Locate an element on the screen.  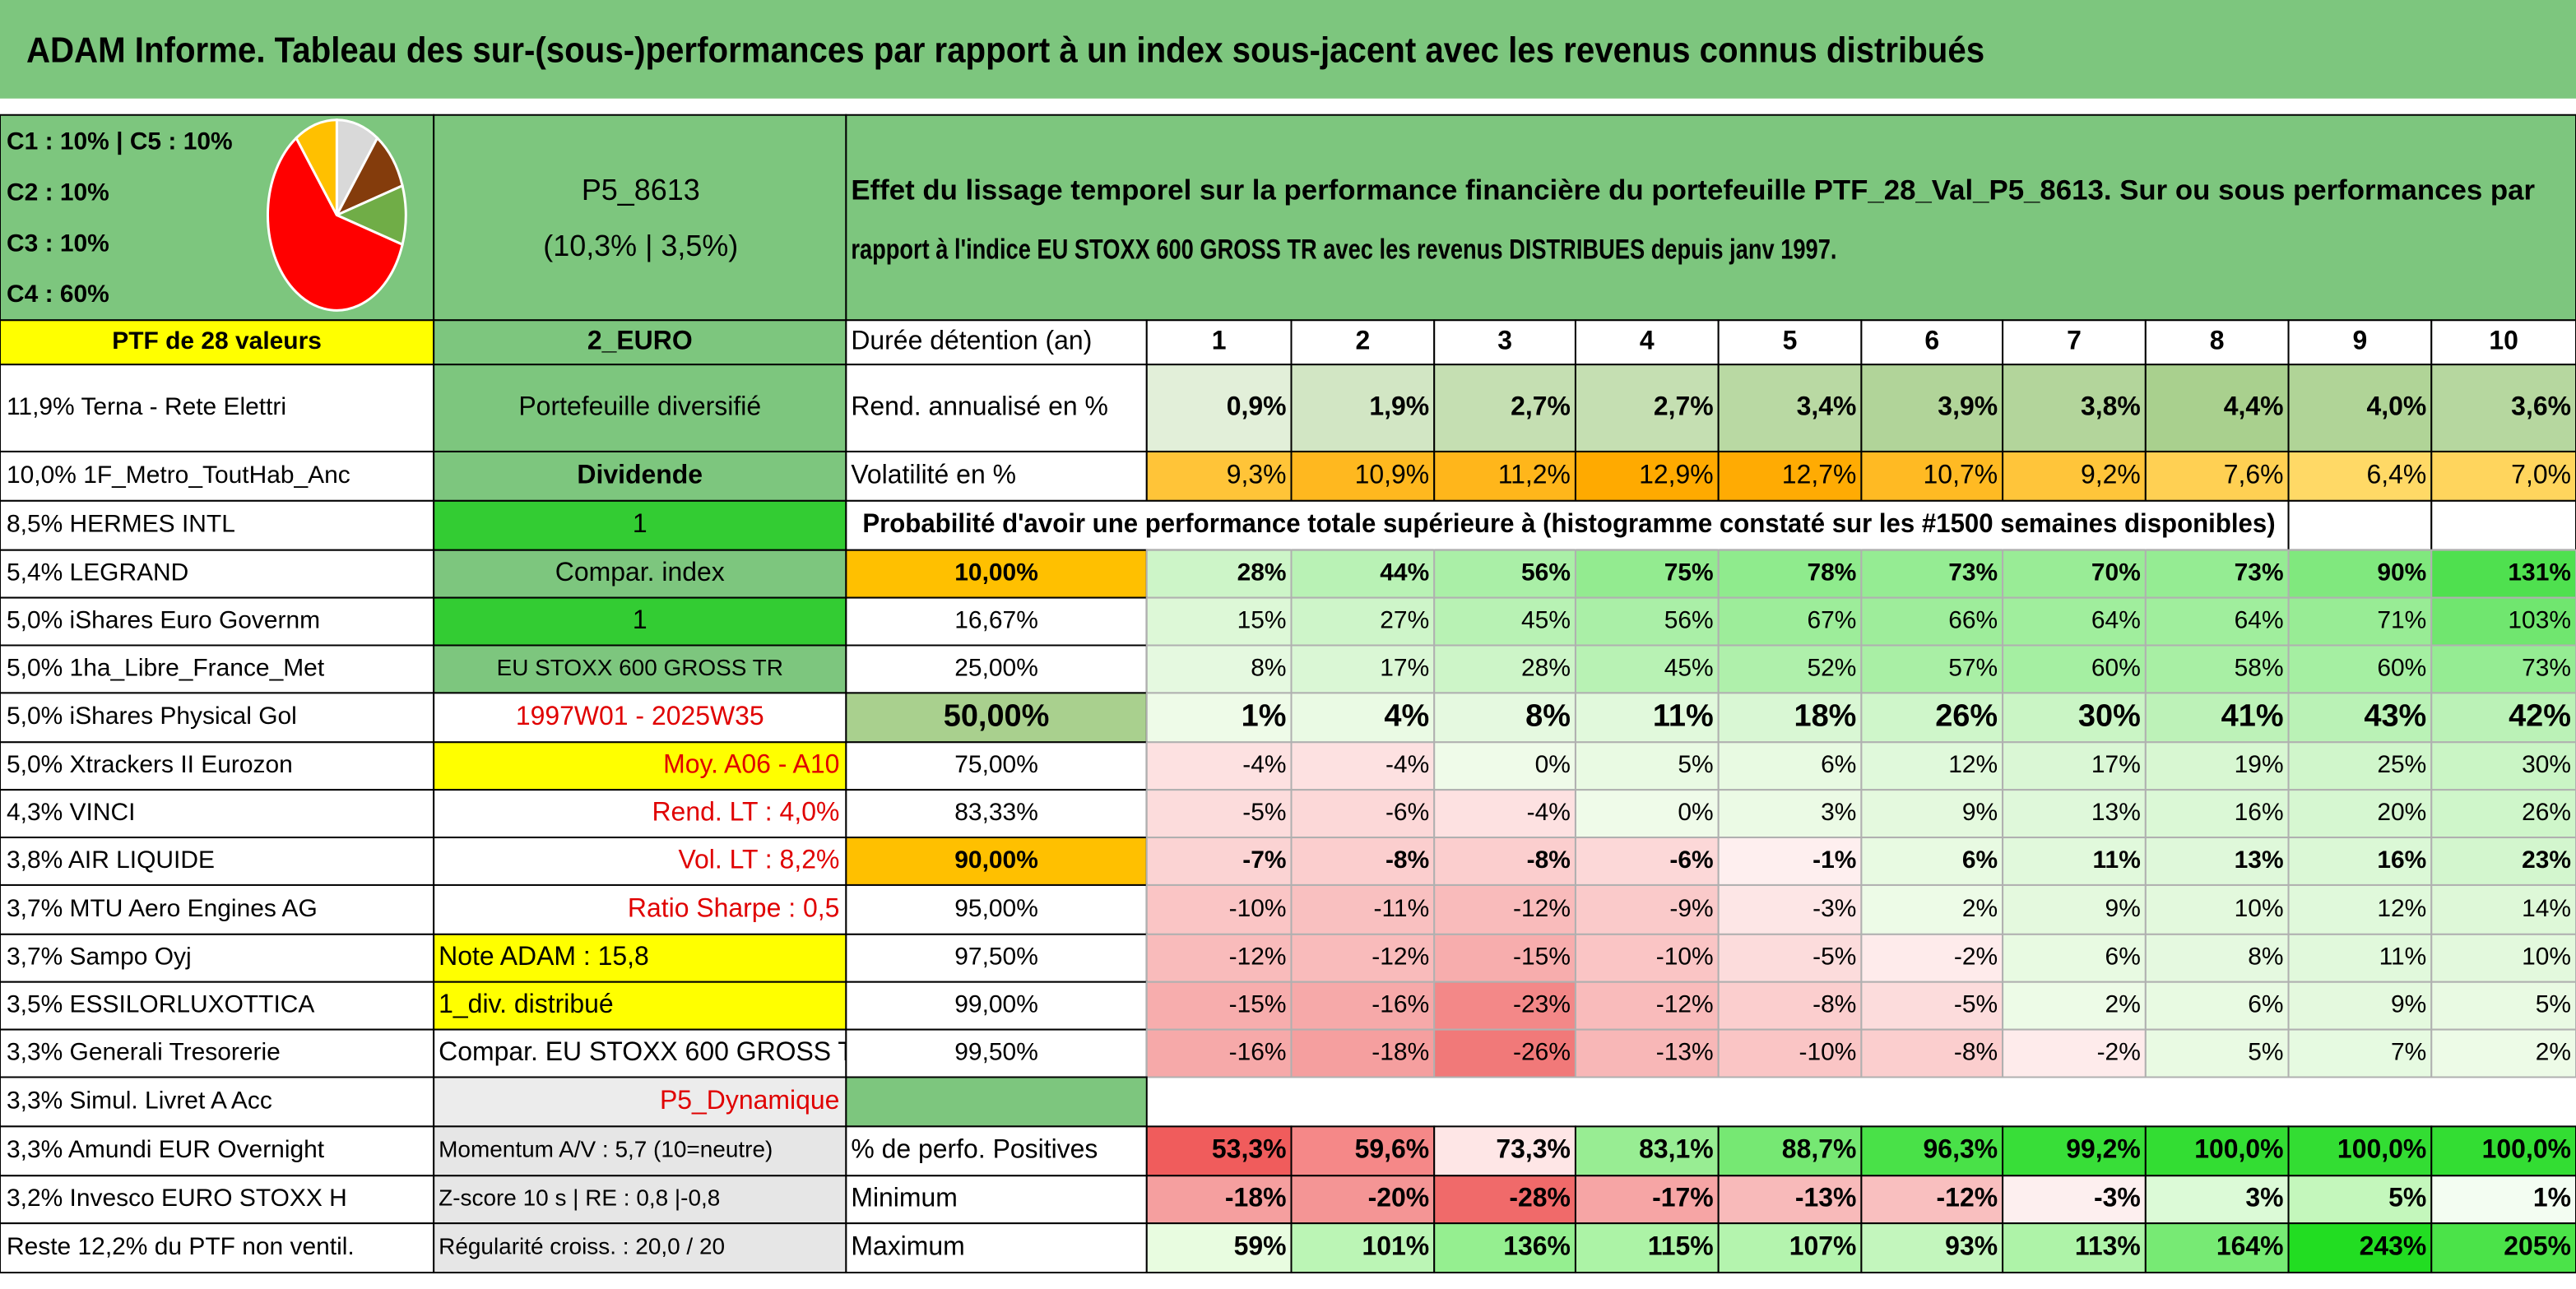
probability-value: 2% is located at coordinates (2123, 1004).